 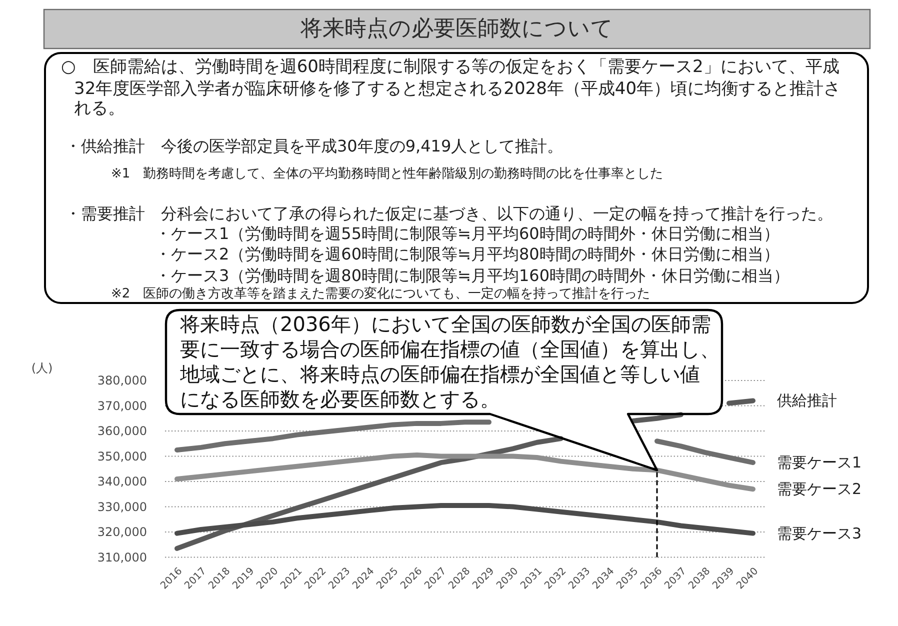 What do you see at coordinates (122, 557) in the screenshot?
I see `y-tick-label: 310,000` at bounding box center [122, 557].